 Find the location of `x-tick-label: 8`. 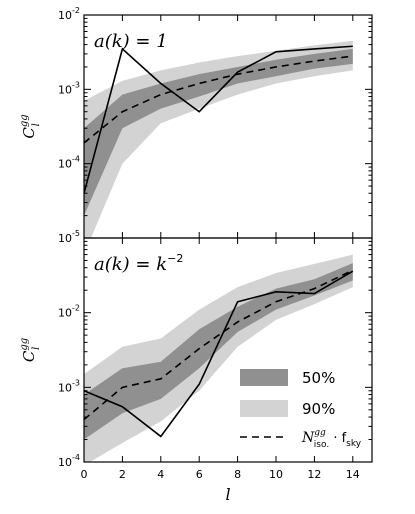

x-tick-label: 8 is located at coordinates (237, 474).